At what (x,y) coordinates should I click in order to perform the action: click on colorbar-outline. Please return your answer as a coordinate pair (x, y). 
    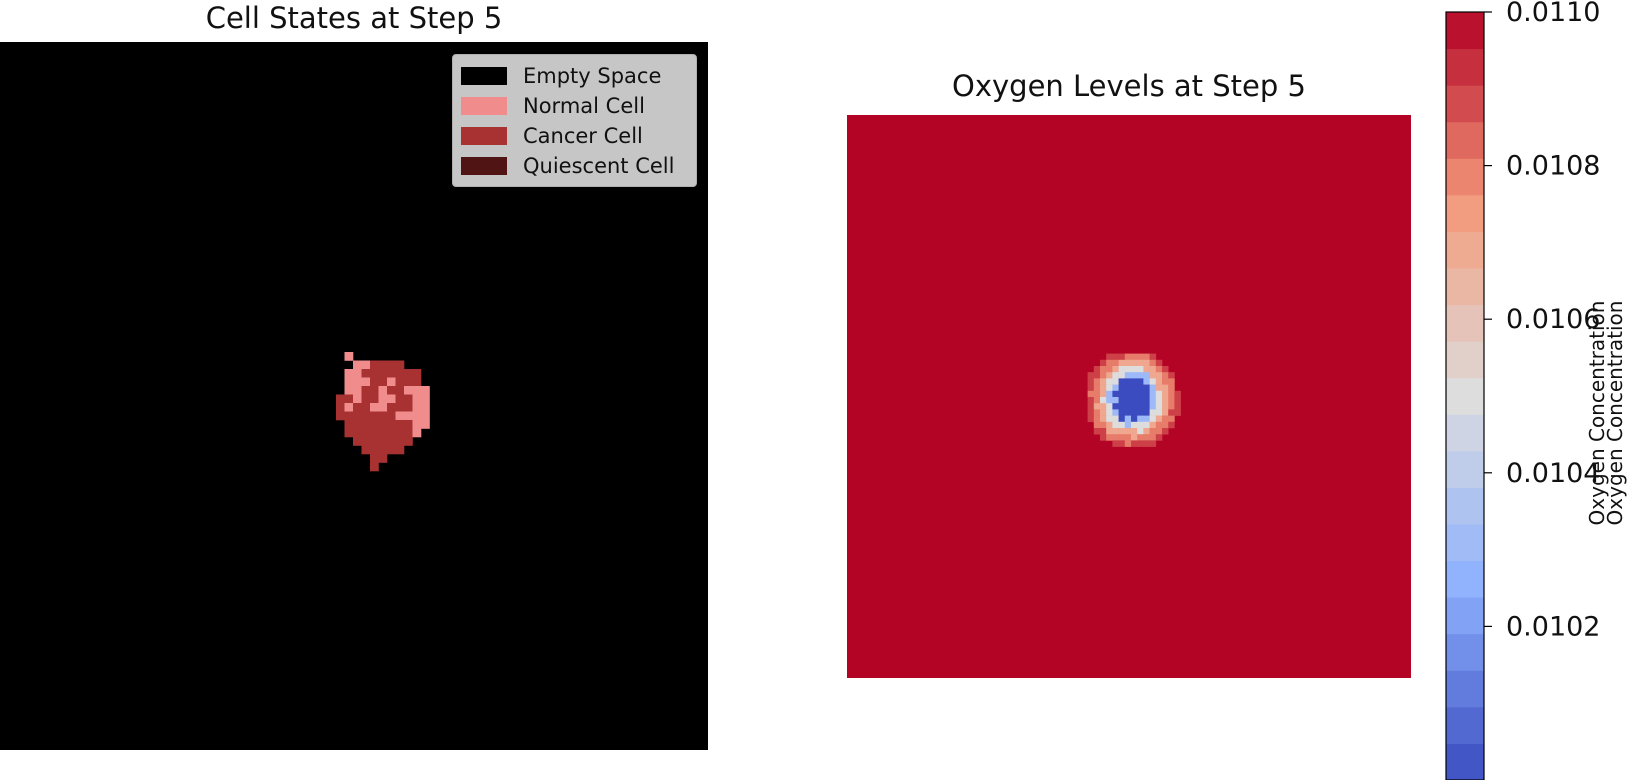
    Looking at the image, I should click on (1465, 395).